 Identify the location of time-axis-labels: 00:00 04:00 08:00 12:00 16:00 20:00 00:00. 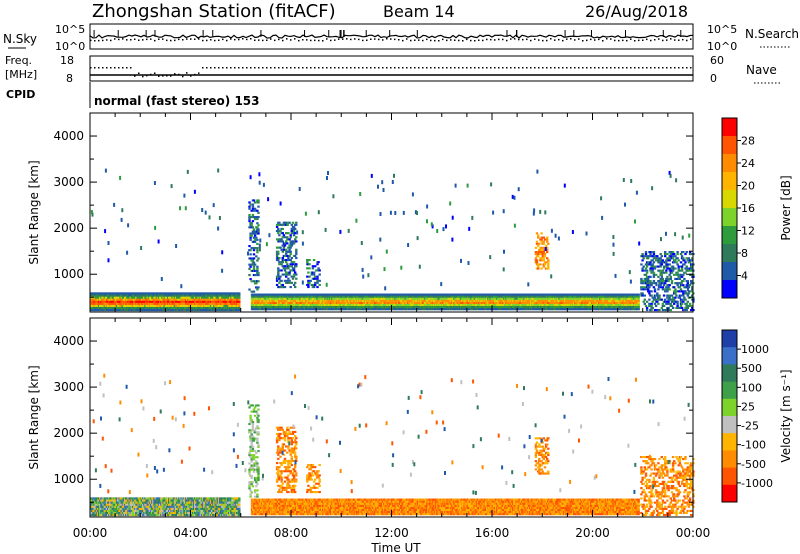
(392, 533).